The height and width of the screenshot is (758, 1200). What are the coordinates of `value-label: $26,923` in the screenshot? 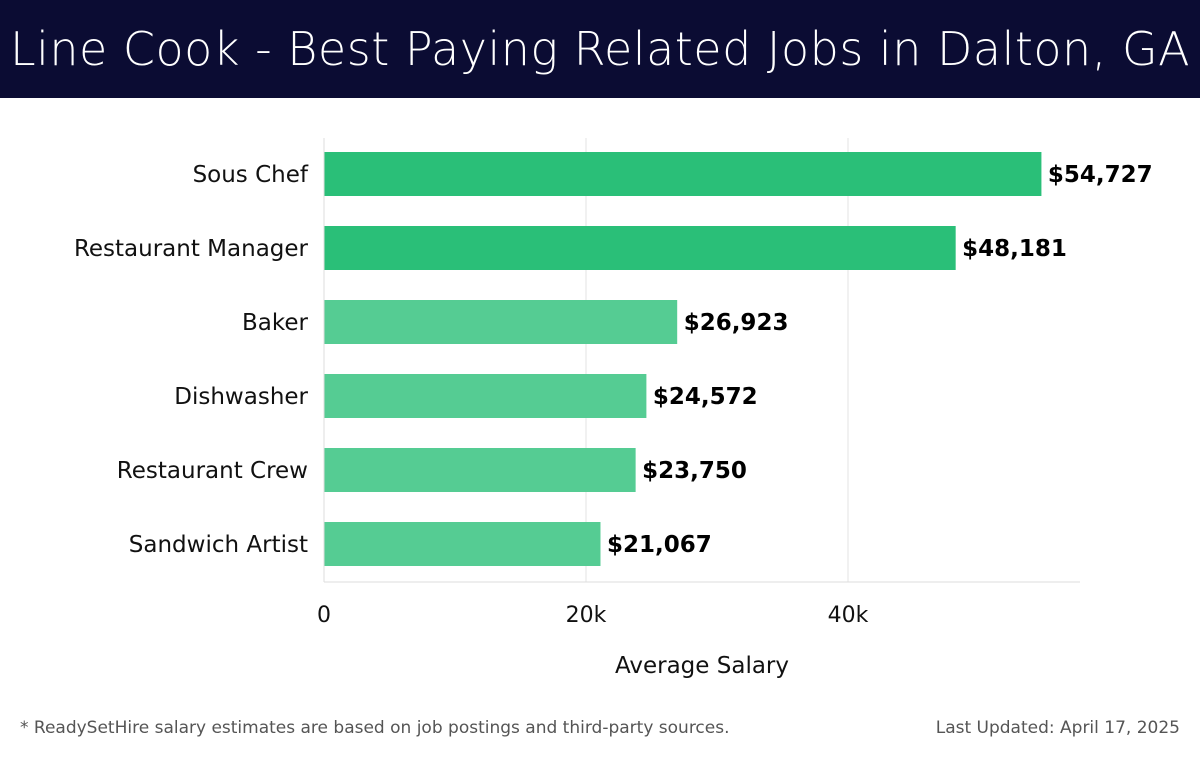 It's located at (736, 323).